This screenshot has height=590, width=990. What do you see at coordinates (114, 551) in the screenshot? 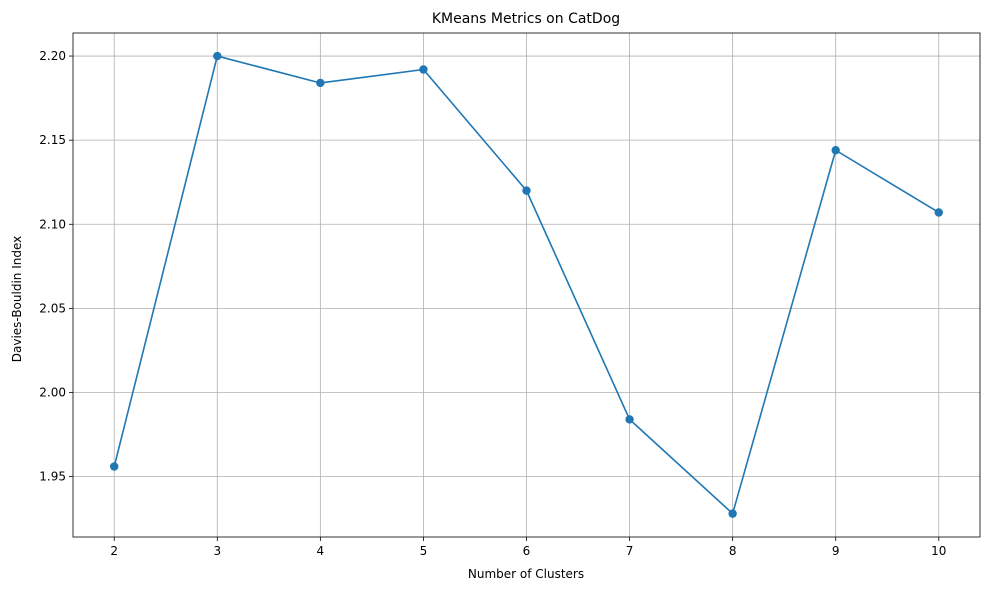
I see `x-tick-label: 2` at bounding box center [114, 551].